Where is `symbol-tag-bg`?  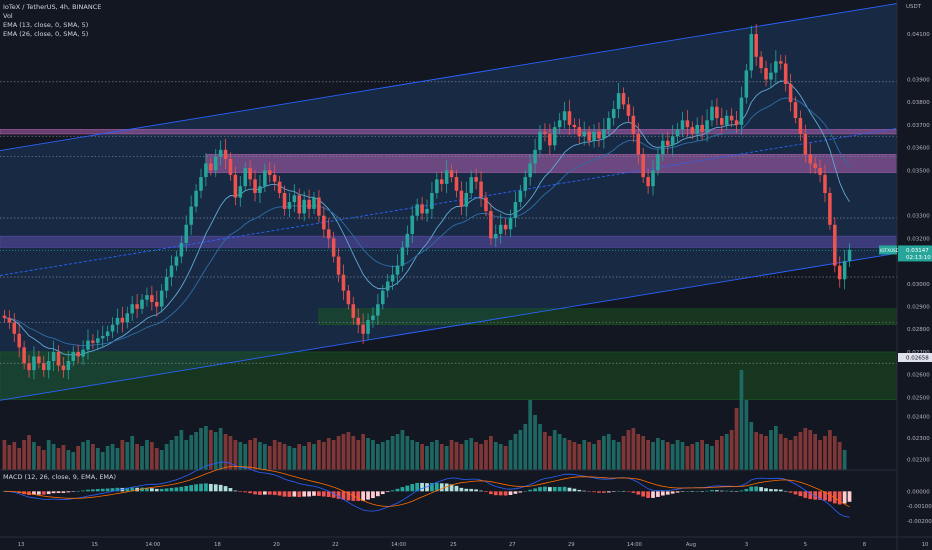
symbol-tag-bg is located at coordinates (888, 250).